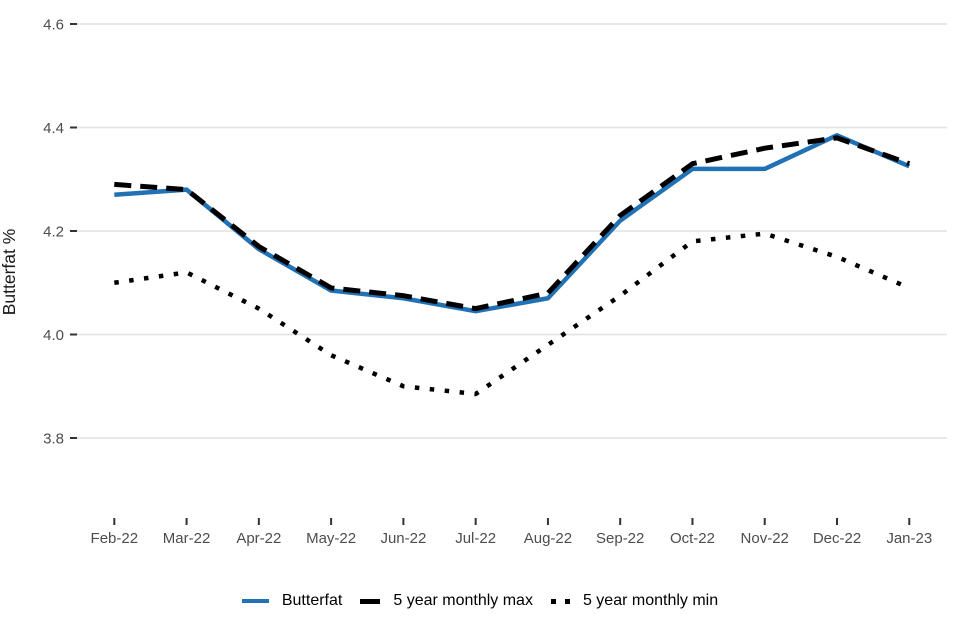  What do you see at coordinates (463, 600) in the screenshot?
I see `legend-label-5-year-monthly-max: 5 year monthly max` at bounding box center [463, 600].